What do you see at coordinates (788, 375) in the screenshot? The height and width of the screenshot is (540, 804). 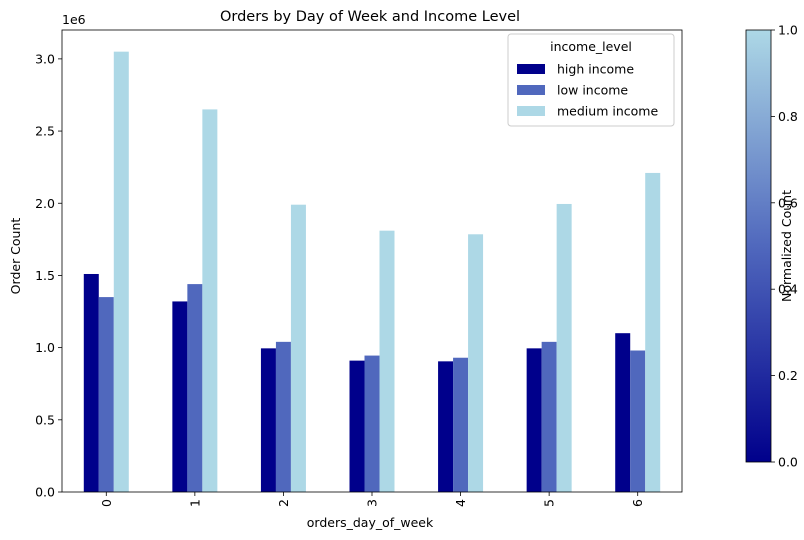 I see `colorbar-tick-label-0.2: 0.2` at bounding box center [788, 375].